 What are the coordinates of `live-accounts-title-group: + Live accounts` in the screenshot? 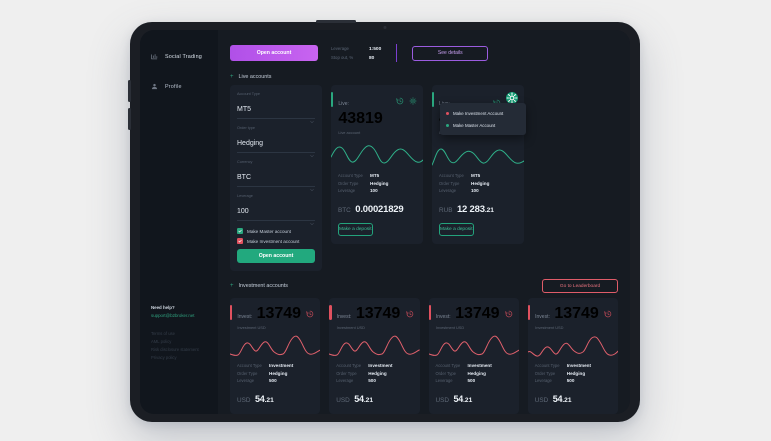 It's located at (250, 77).